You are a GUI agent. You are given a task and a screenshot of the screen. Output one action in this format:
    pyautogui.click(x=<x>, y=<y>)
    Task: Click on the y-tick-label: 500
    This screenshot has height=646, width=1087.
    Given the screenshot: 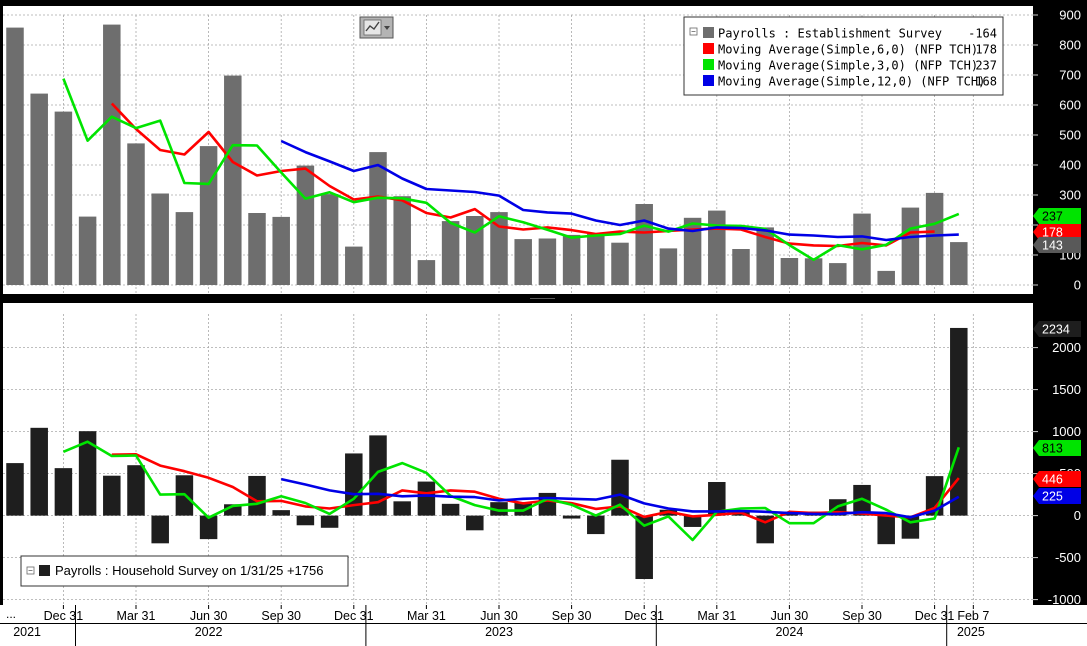 What is the action you would take?
    pyautogui.click(x=1070, y=135)
    